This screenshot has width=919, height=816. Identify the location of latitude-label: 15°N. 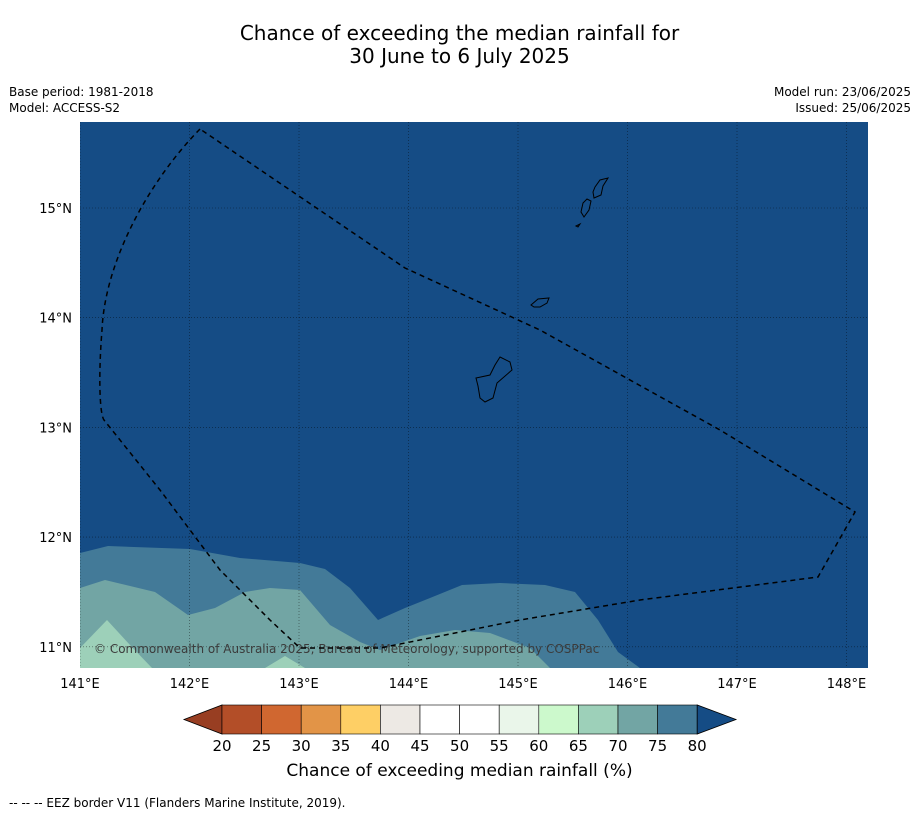
(55, 209).